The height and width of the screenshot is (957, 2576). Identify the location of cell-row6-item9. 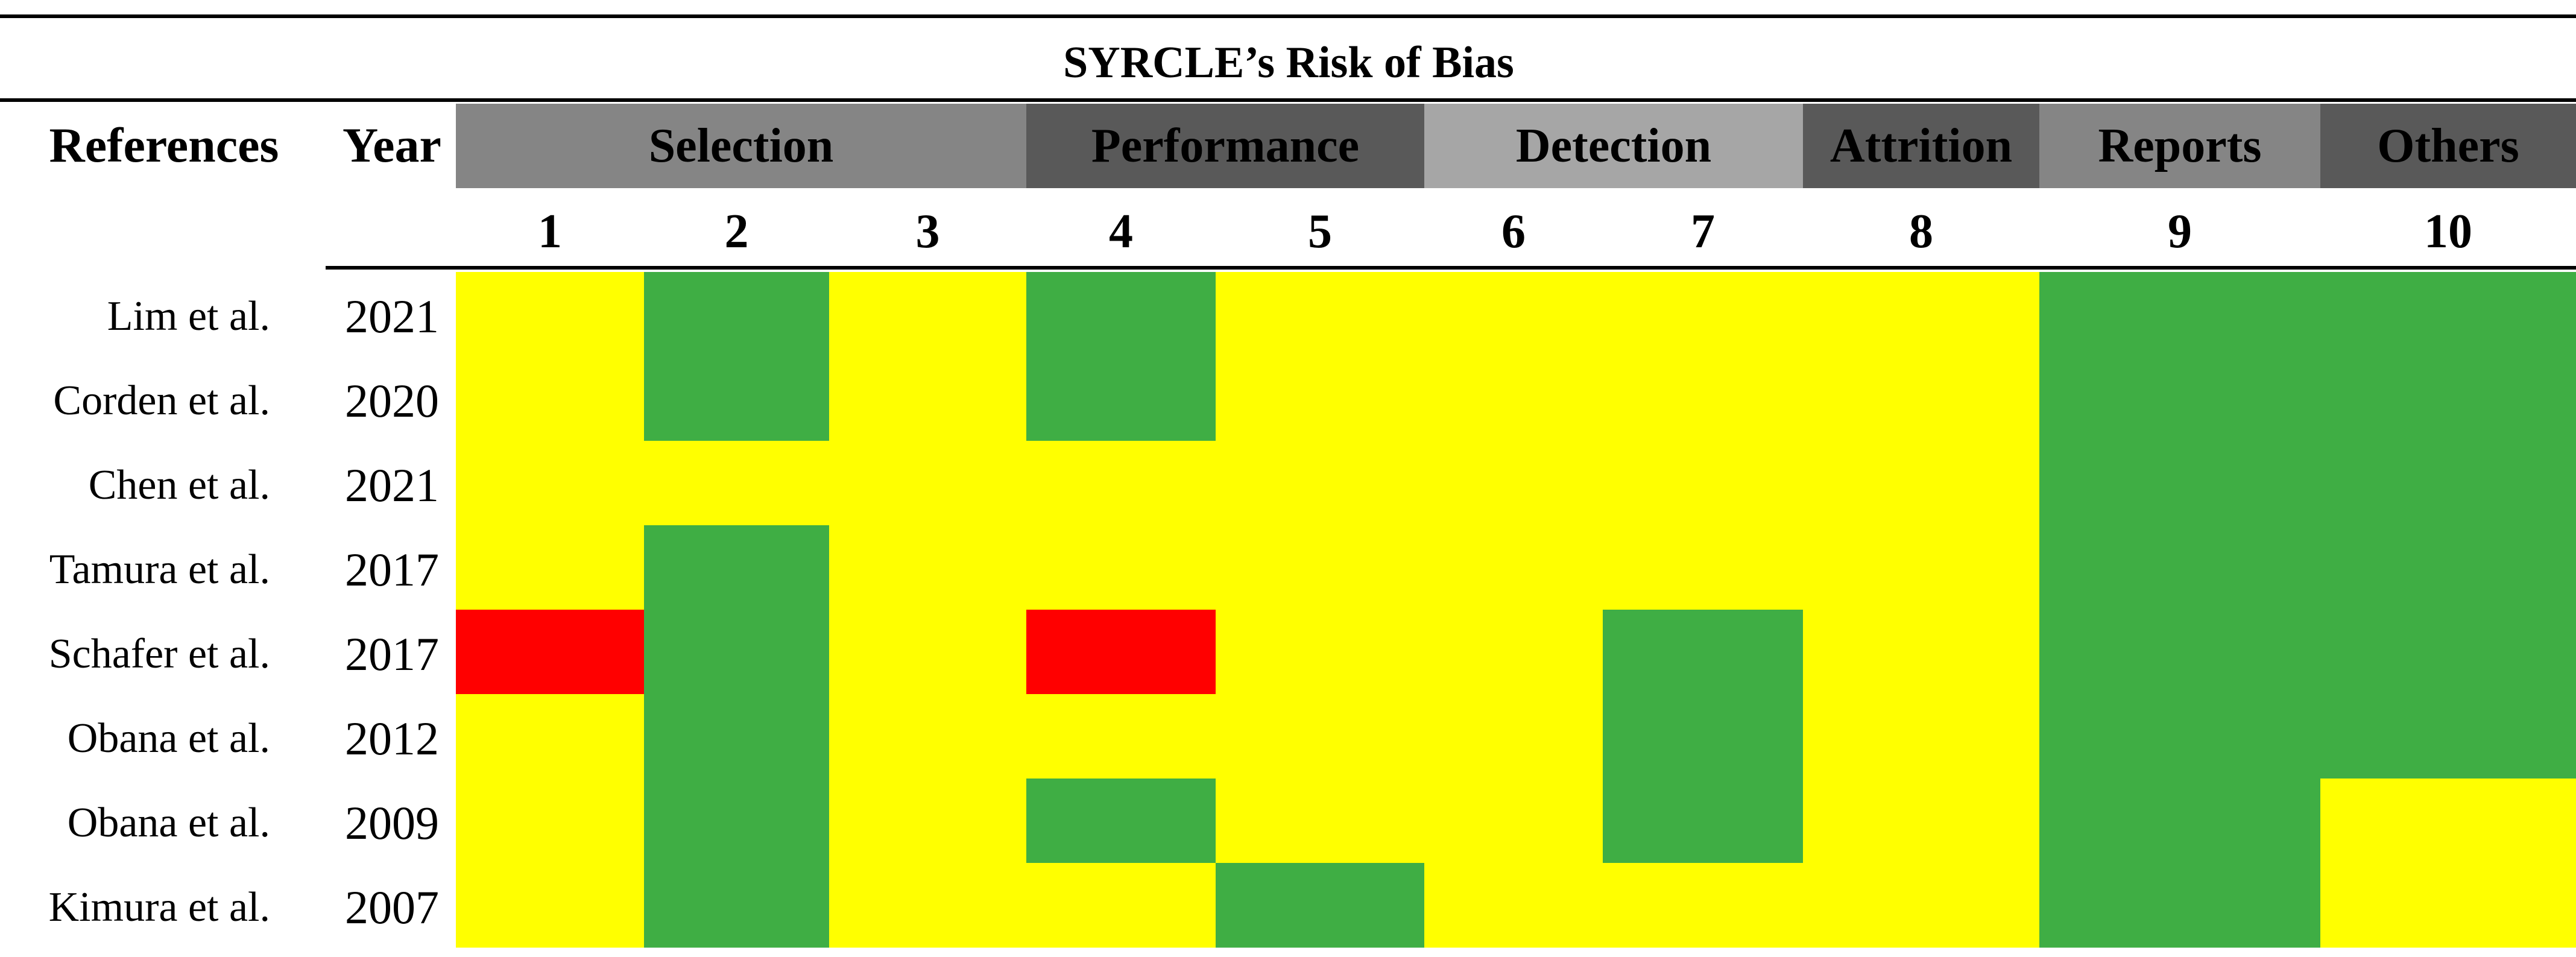
(2180, 737).